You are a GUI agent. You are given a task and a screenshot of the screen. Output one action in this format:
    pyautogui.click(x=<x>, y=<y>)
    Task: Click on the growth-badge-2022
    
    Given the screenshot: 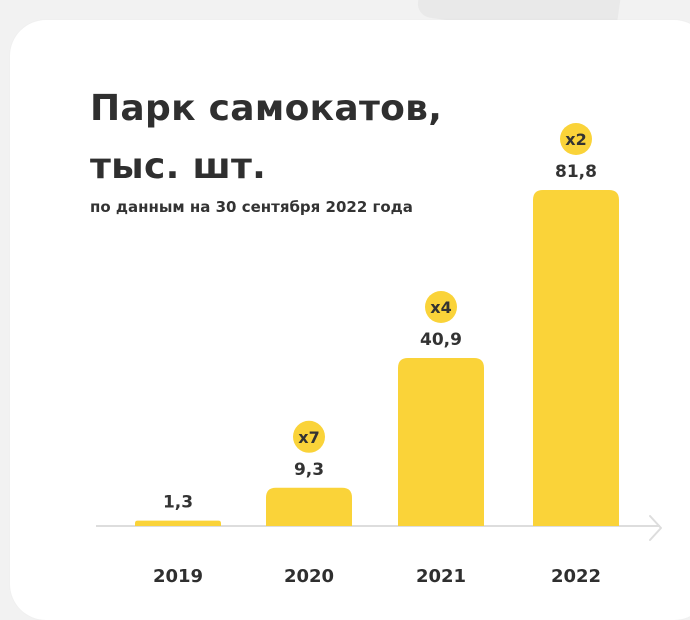 What is the action you would take?
    pyautogui.click(x=576, y=139)
    